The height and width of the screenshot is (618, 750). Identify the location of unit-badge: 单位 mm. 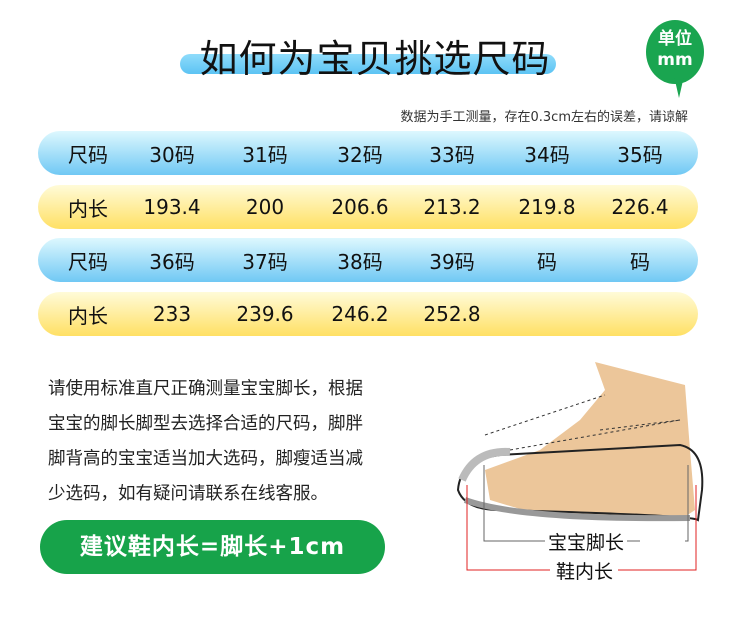
(675, 59).